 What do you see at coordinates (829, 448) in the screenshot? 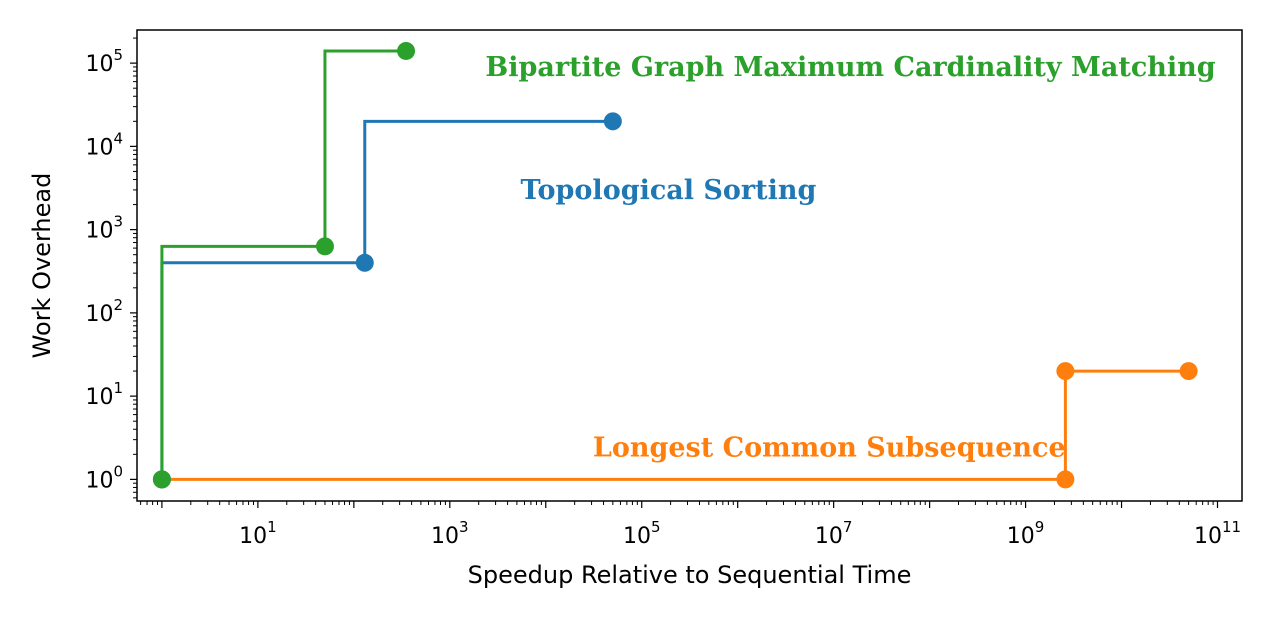
I see `series-annotation: Longest Common Subsequence` at bounding box center [829, 448].